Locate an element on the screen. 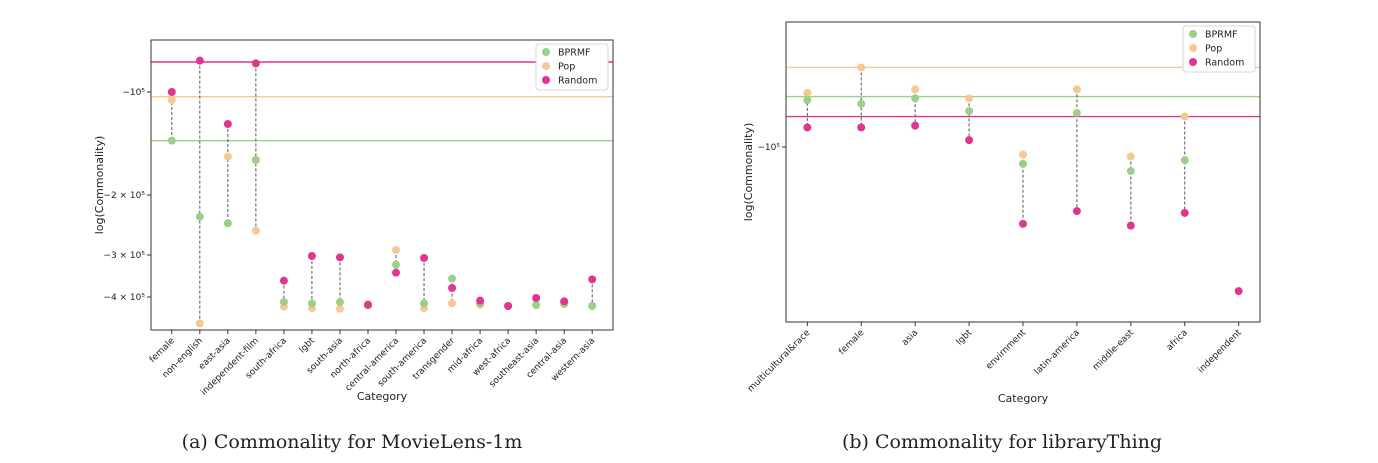 This screenshot has width=1378, height=463. point-bprmf-africa is located at coordinates (1184, 160).